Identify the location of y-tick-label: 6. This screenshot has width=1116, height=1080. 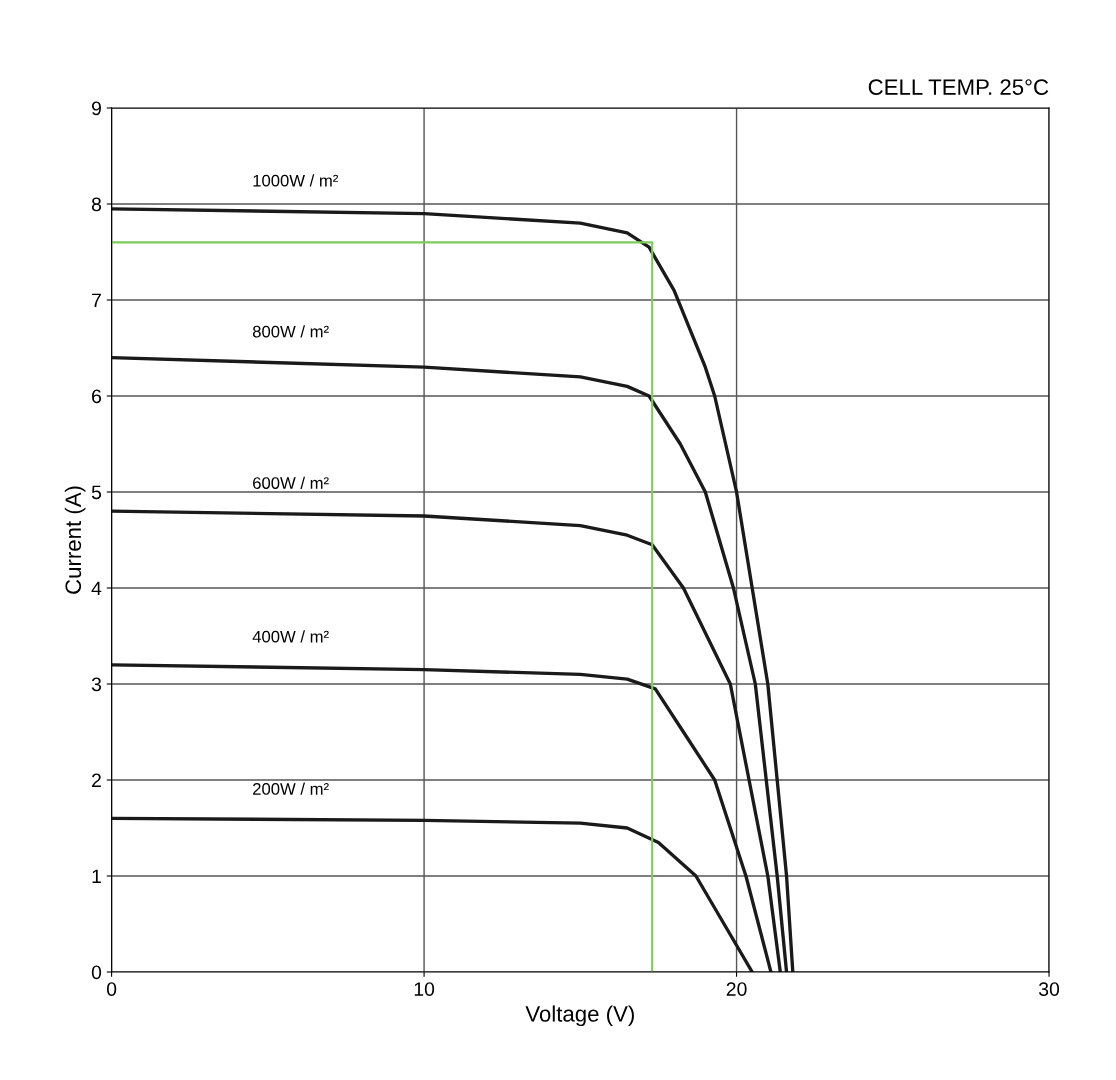
(97, 396).